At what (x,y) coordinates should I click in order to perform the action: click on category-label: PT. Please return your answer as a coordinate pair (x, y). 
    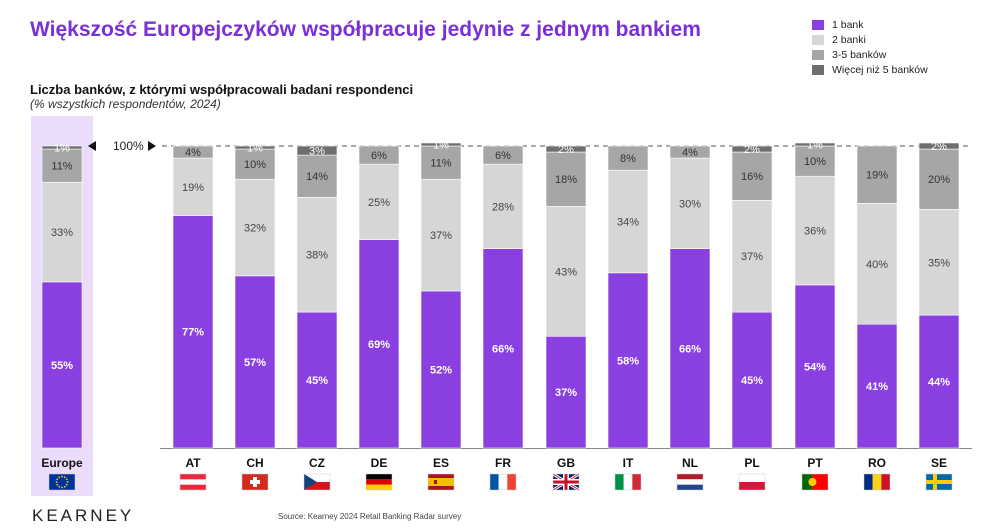
    Looking at the image, I should click on (815, 463).